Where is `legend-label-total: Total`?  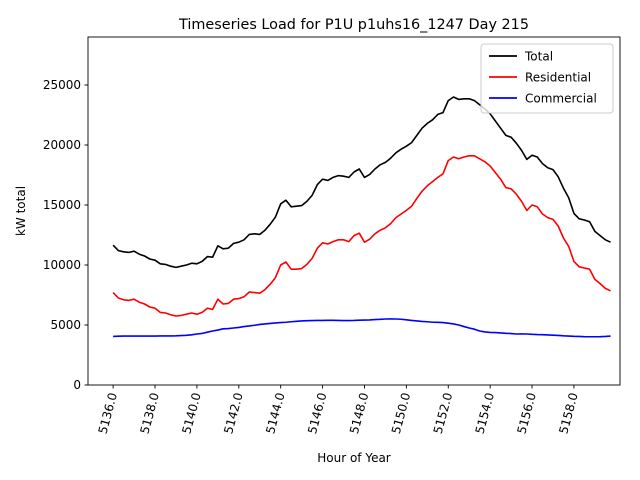 legend-label-total: Total is located at coordinates (538, 57).